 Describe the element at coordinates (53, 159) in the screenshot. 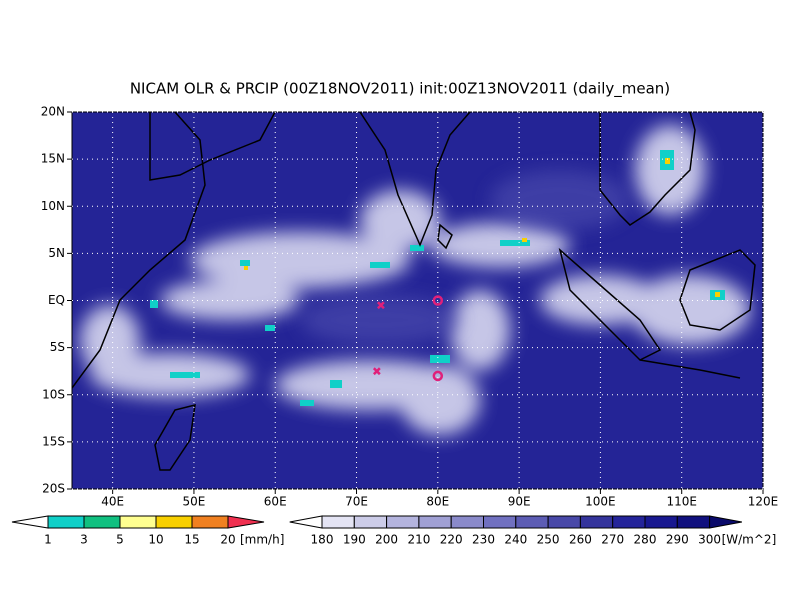

I see `y-tick-label: 15N` at that location.